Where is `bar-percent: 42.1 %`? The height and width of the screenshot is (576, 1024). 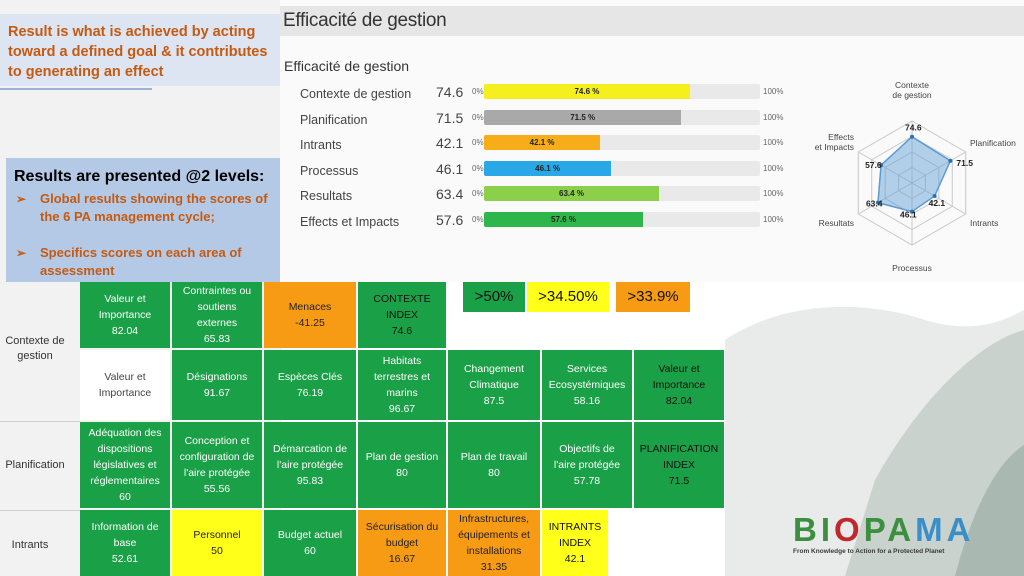 bar-percent: 42.1 % is located at coordinates (542, 142).